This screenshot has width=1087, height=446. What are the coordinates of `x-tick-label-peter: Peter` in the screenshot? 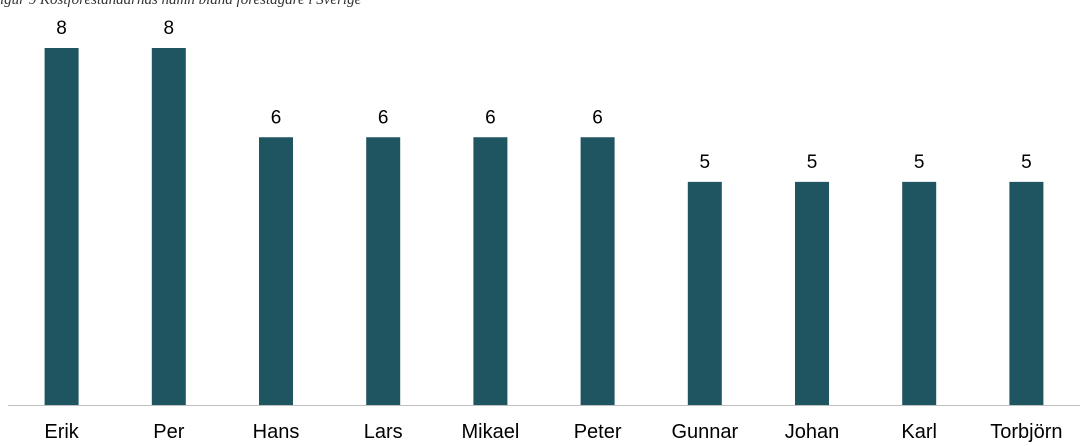 It's located at (598, 432).